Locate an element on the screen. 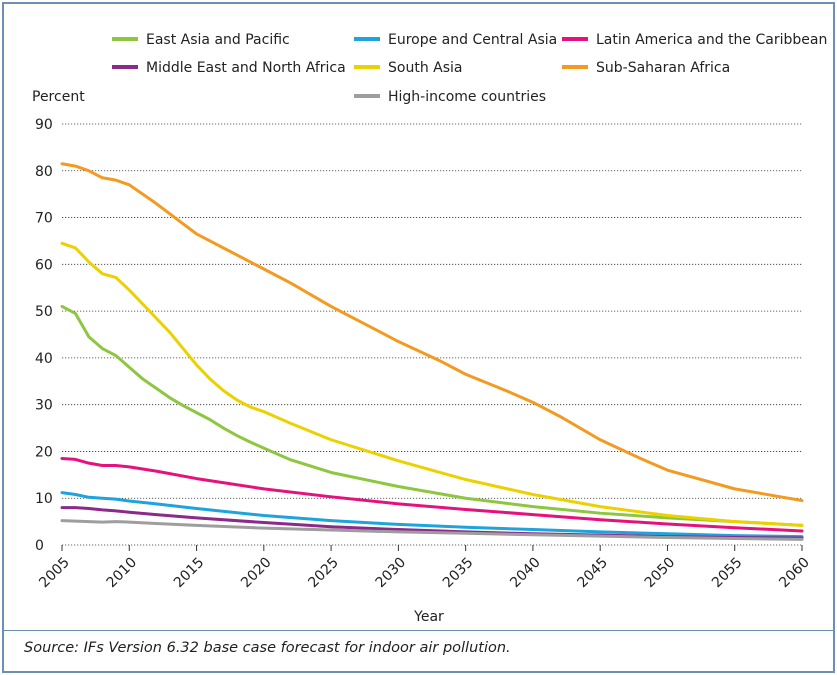  x-tick-label: 2030 is located at coordinates (391, 573).